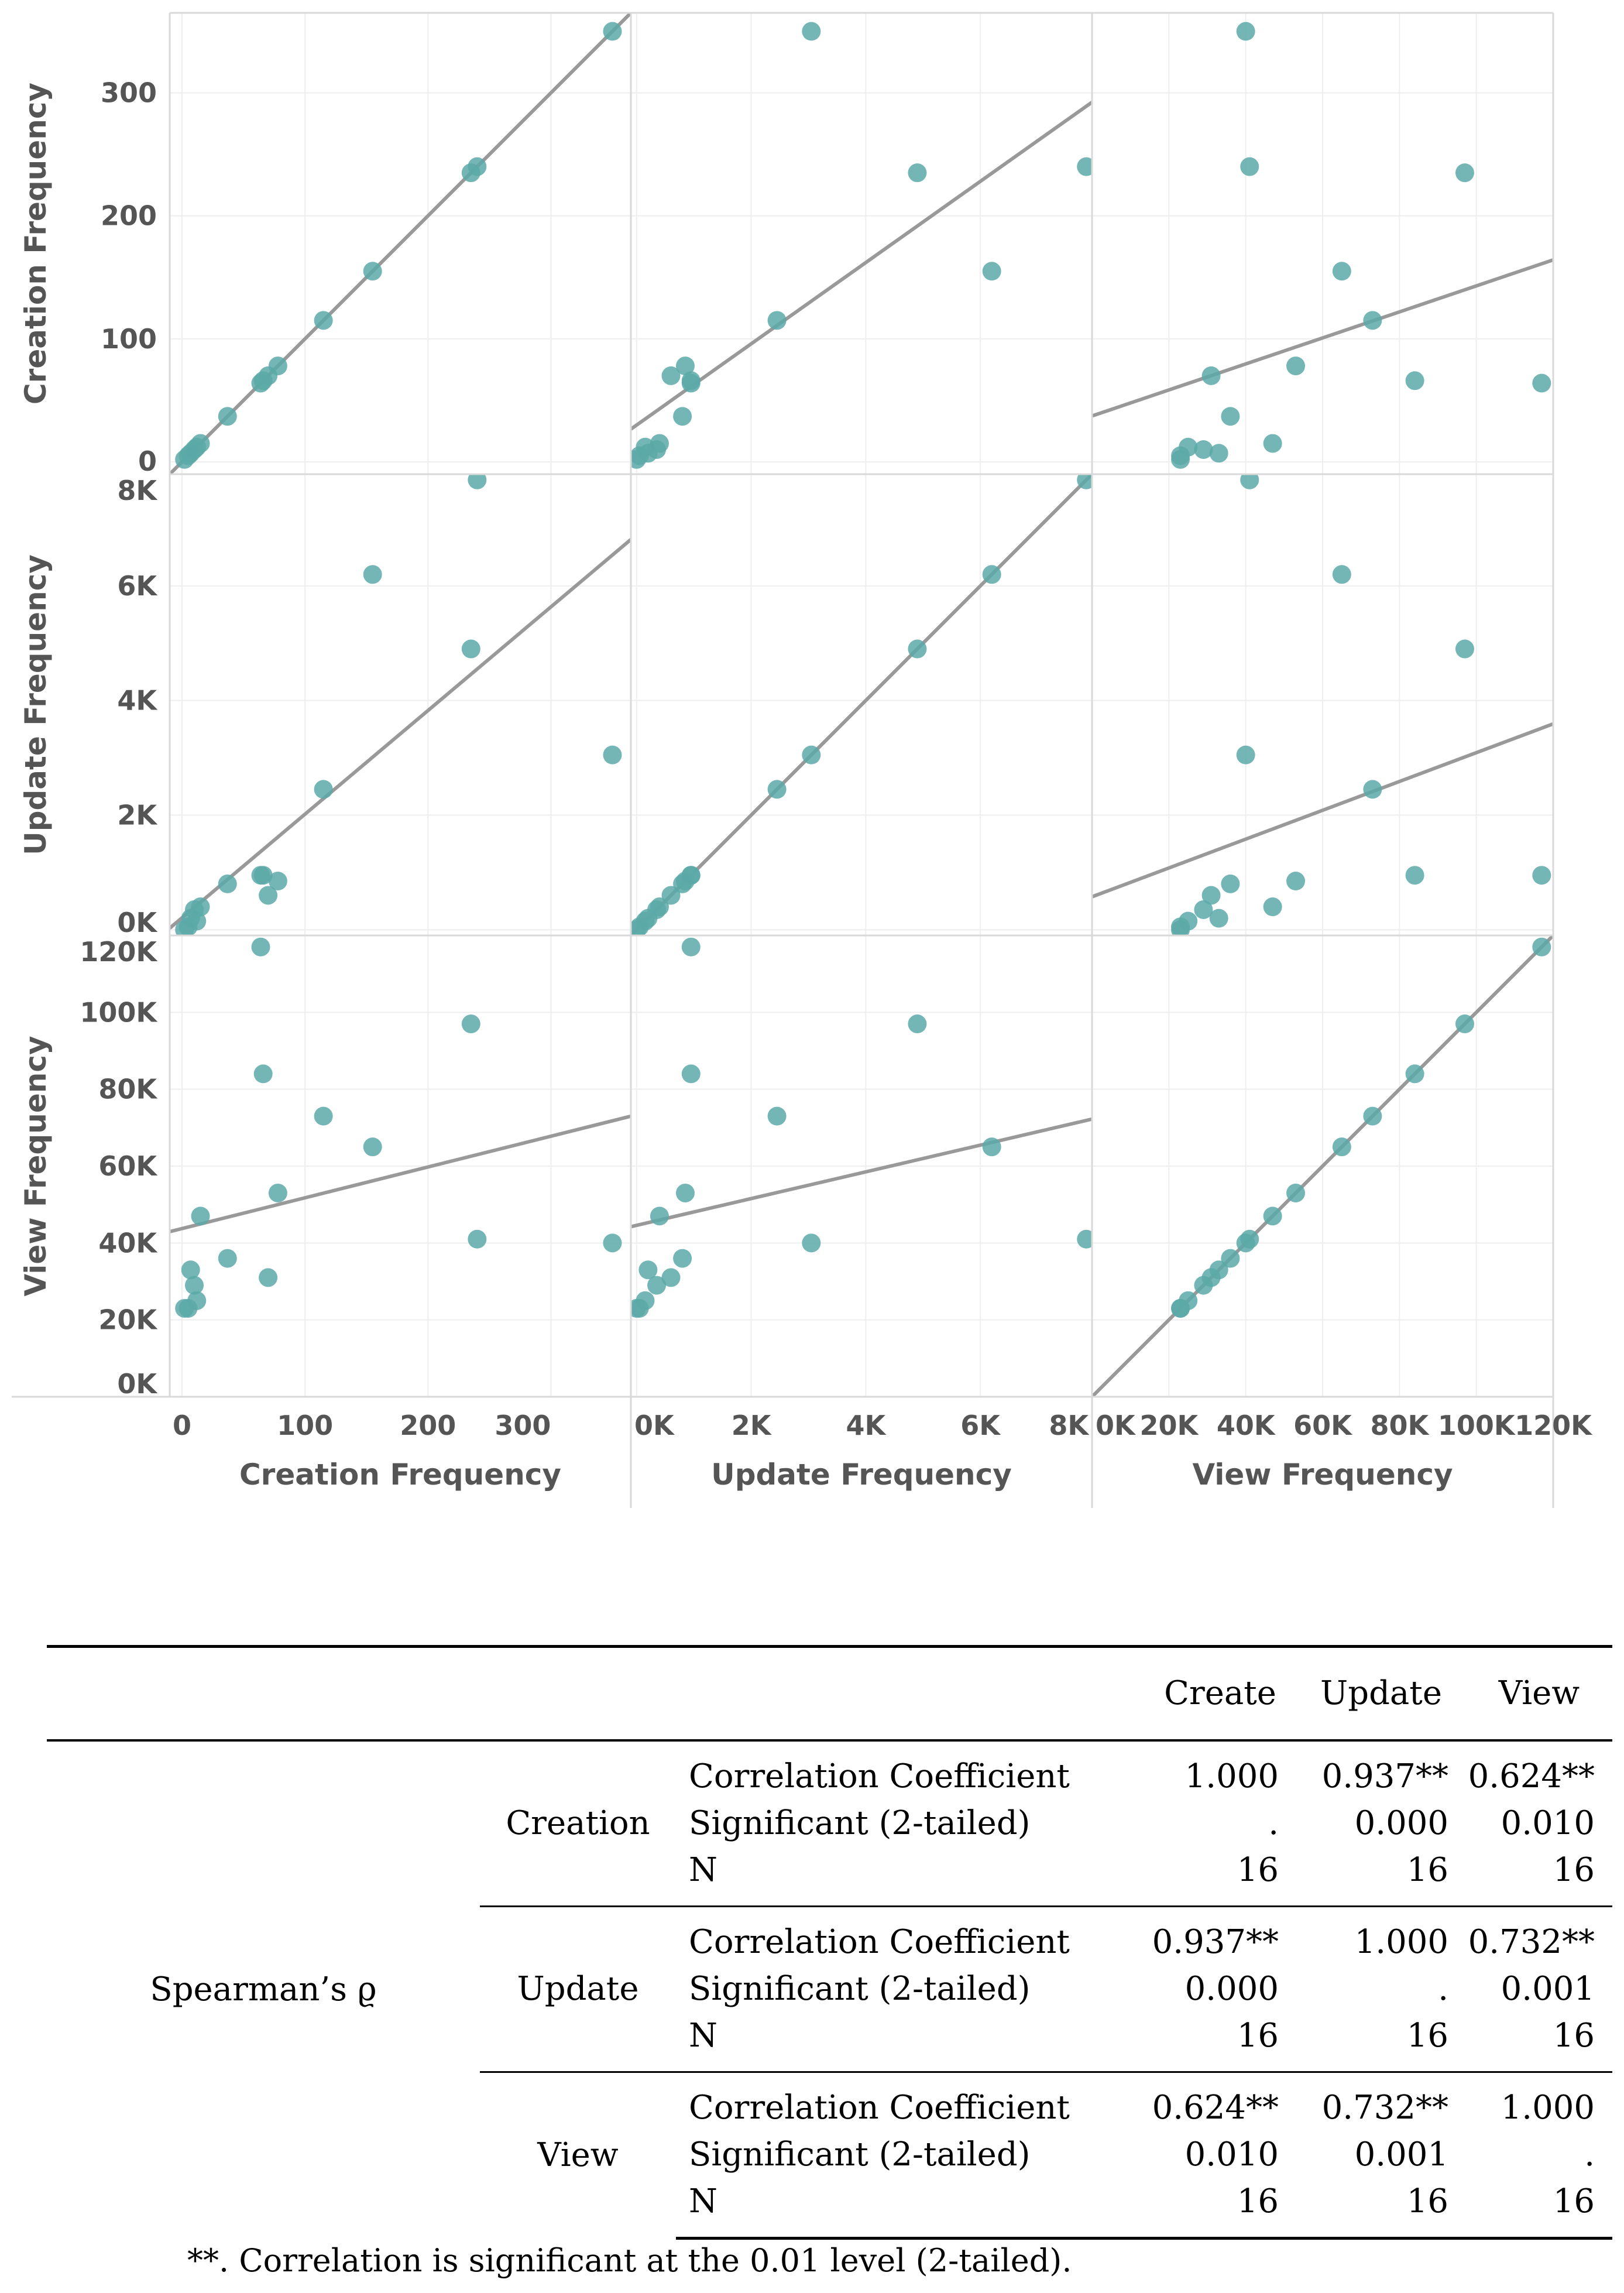 Image resolution: width=1624 pixels, height=2293 pixels. Describe the element at coordinates (1323, 1425) in the screenshot. I see `x-tick-label: 60K` at that location.